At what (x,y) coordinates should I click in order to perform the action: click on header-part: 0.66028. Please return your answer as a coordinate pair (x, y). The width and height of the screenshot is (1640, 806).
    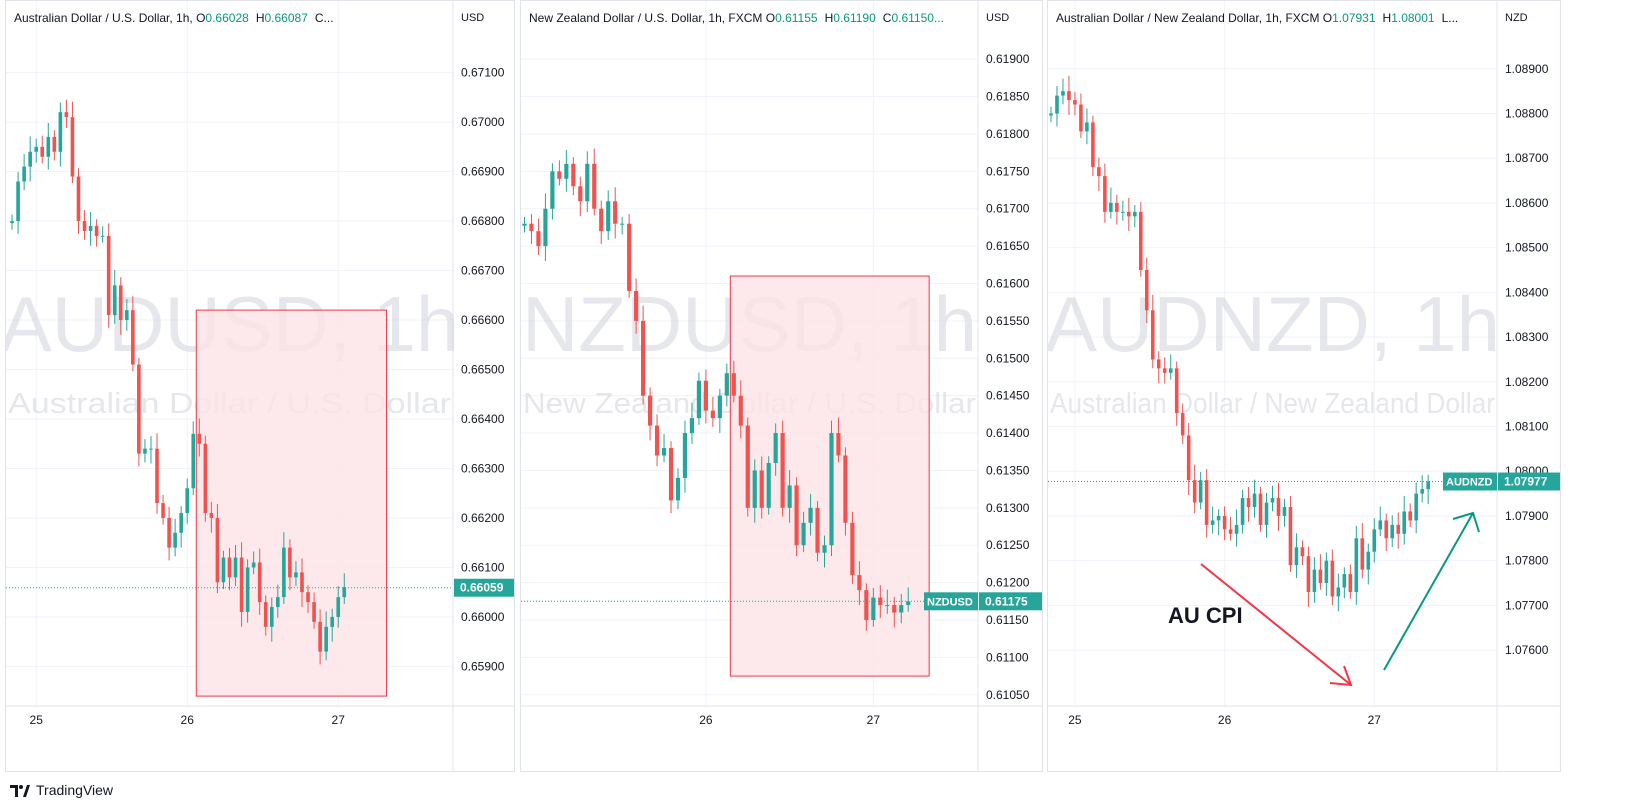
    Looking at the image, I should click on (227, 18).